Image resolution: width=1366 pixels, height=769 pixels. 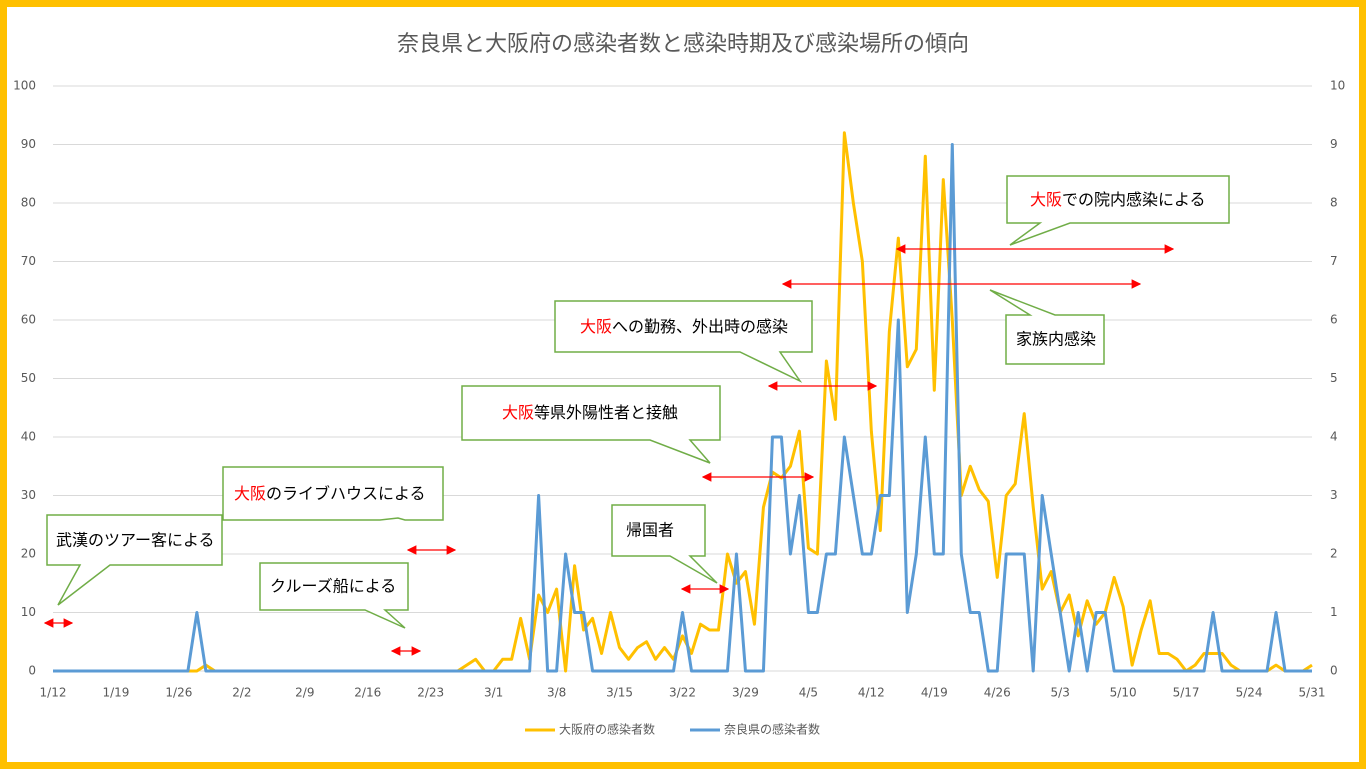 What do you see at coordinates (1334, 320) in the screenshot?
I see `y2-tick-label: 6` at bounding box center [1334, 320].